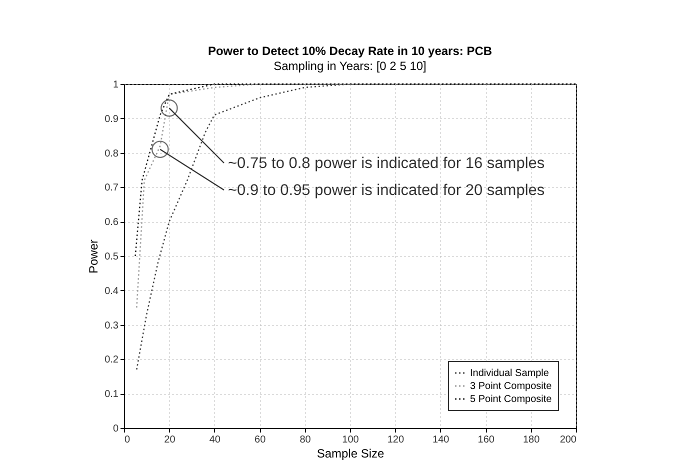 The image size is (684, 472). What do you see at coordinates (111, 291) in the screenshot?
I see `y-tick-label: 0.4` at bounding box center [111, 291].